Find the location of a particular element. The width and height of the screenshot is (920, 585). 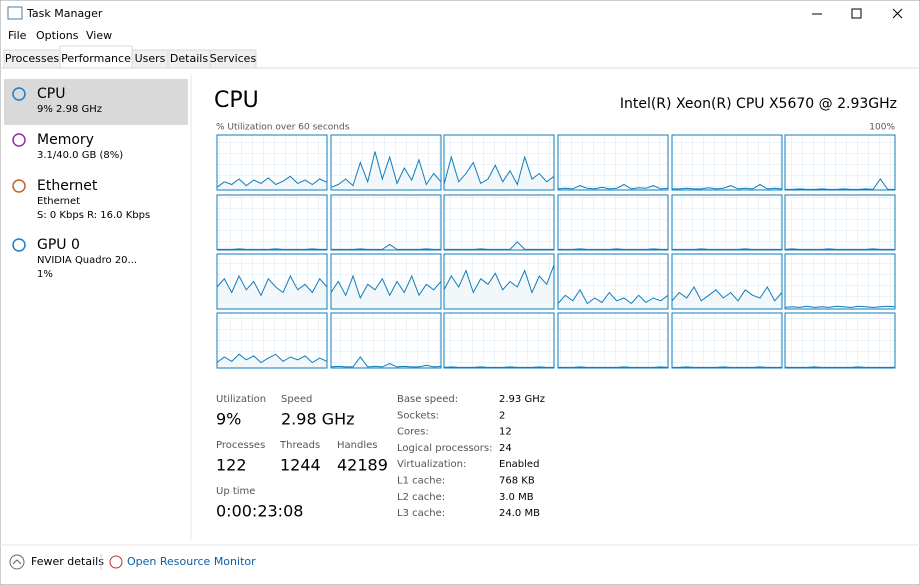

stat-label: Speed is located at coordinates (296, 399).